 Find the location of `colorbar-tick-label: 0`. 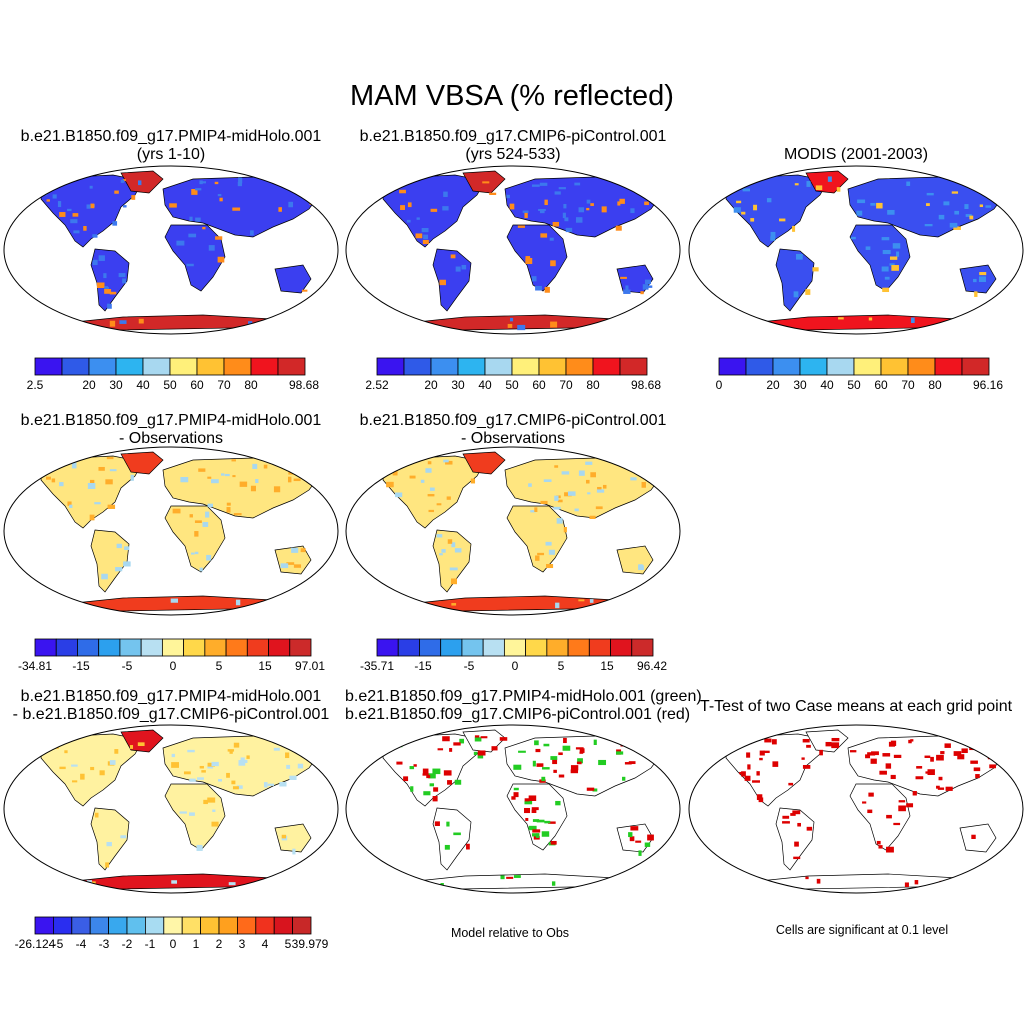

colorbar-tick-label: 0 is located at coordinates (515, 666).